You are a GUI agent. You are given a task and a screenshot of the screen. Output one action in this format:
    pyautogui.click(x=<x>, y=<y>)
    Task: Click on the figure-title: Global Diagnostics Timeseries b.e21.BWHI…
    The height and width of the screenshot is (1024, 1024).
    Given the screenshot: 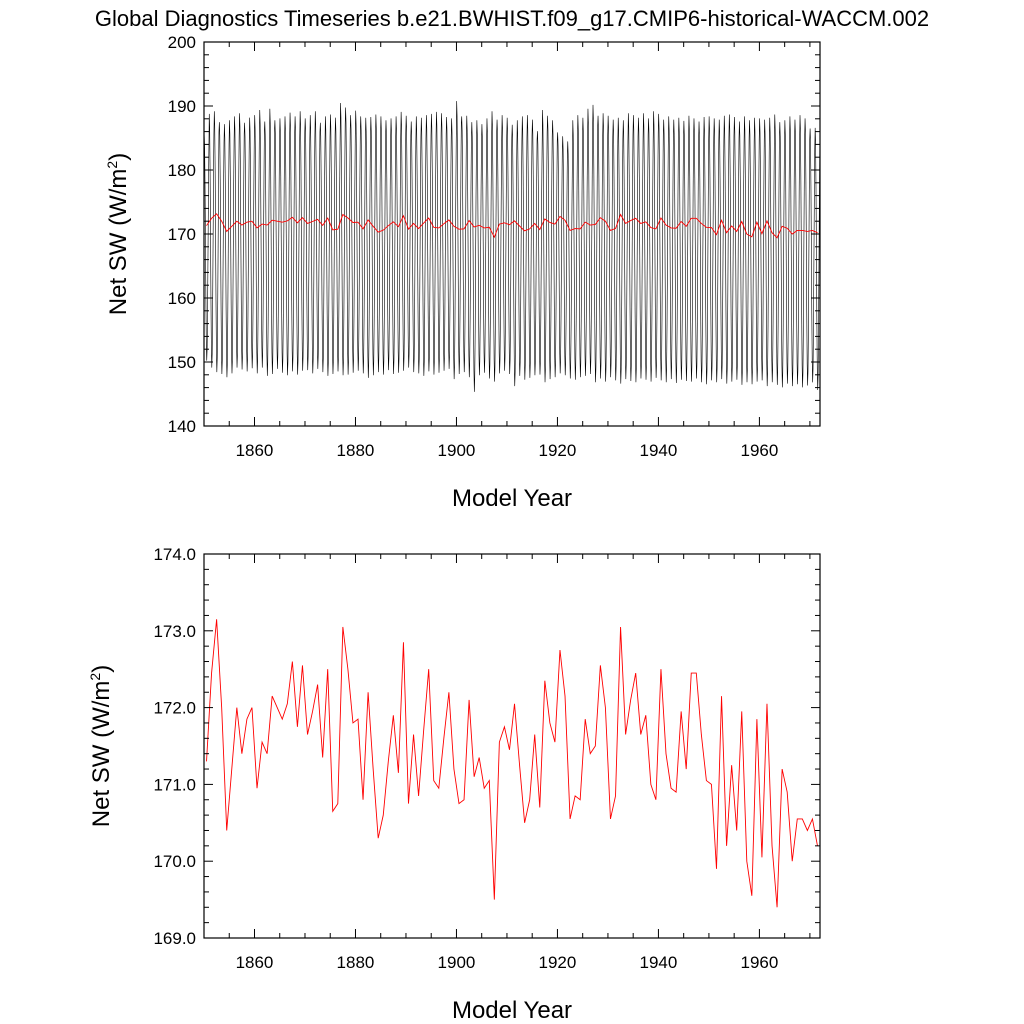 What is the action you would take?
    pyautogui.click(x=512, y=18)
    